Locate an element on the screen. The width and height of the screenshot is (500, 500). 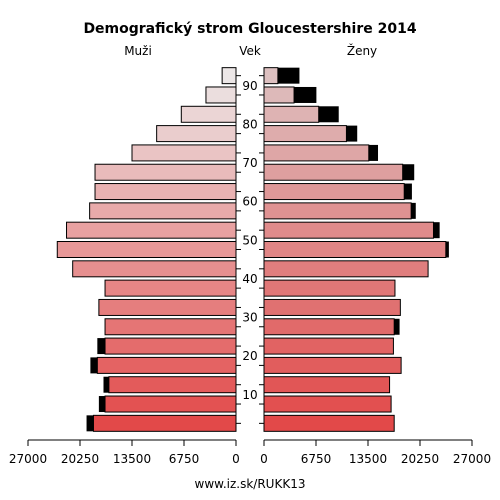
age-axis-label: Vek is located at coordinates (250, 51).